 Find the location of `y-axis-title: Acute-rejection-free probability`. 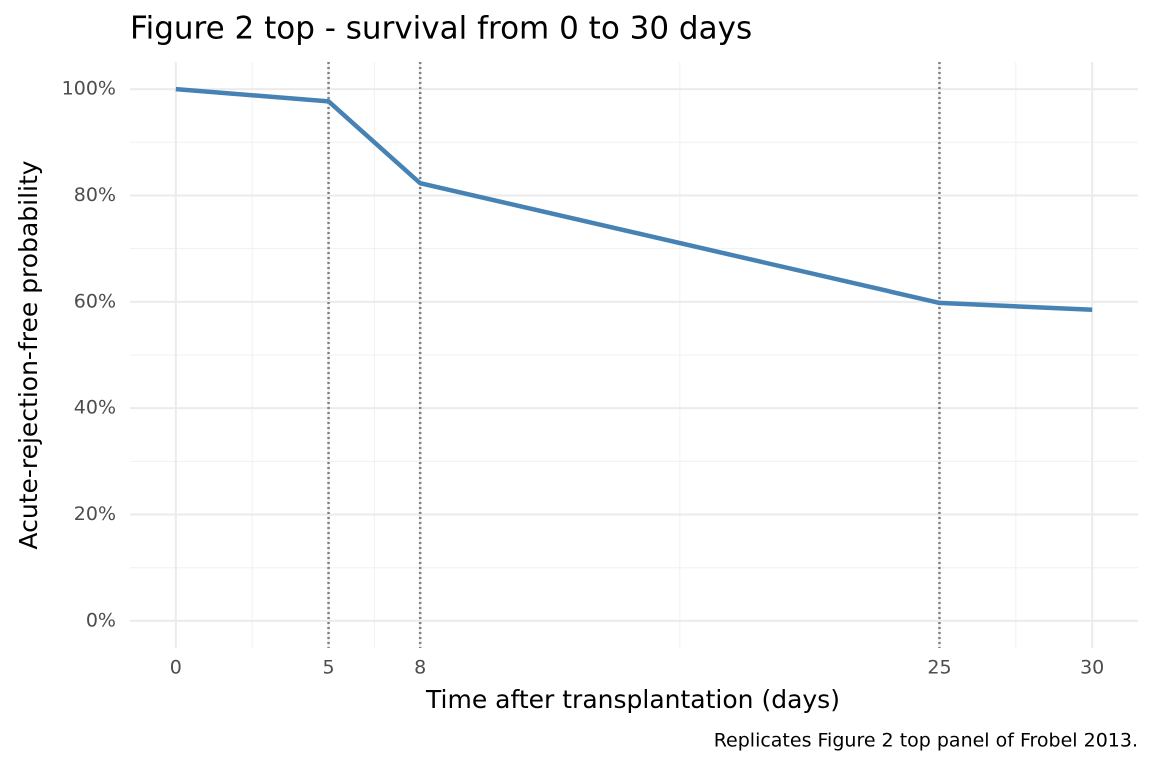

y-axis-title: Acute-rejection-free probability is located at coordinates (28, 354).